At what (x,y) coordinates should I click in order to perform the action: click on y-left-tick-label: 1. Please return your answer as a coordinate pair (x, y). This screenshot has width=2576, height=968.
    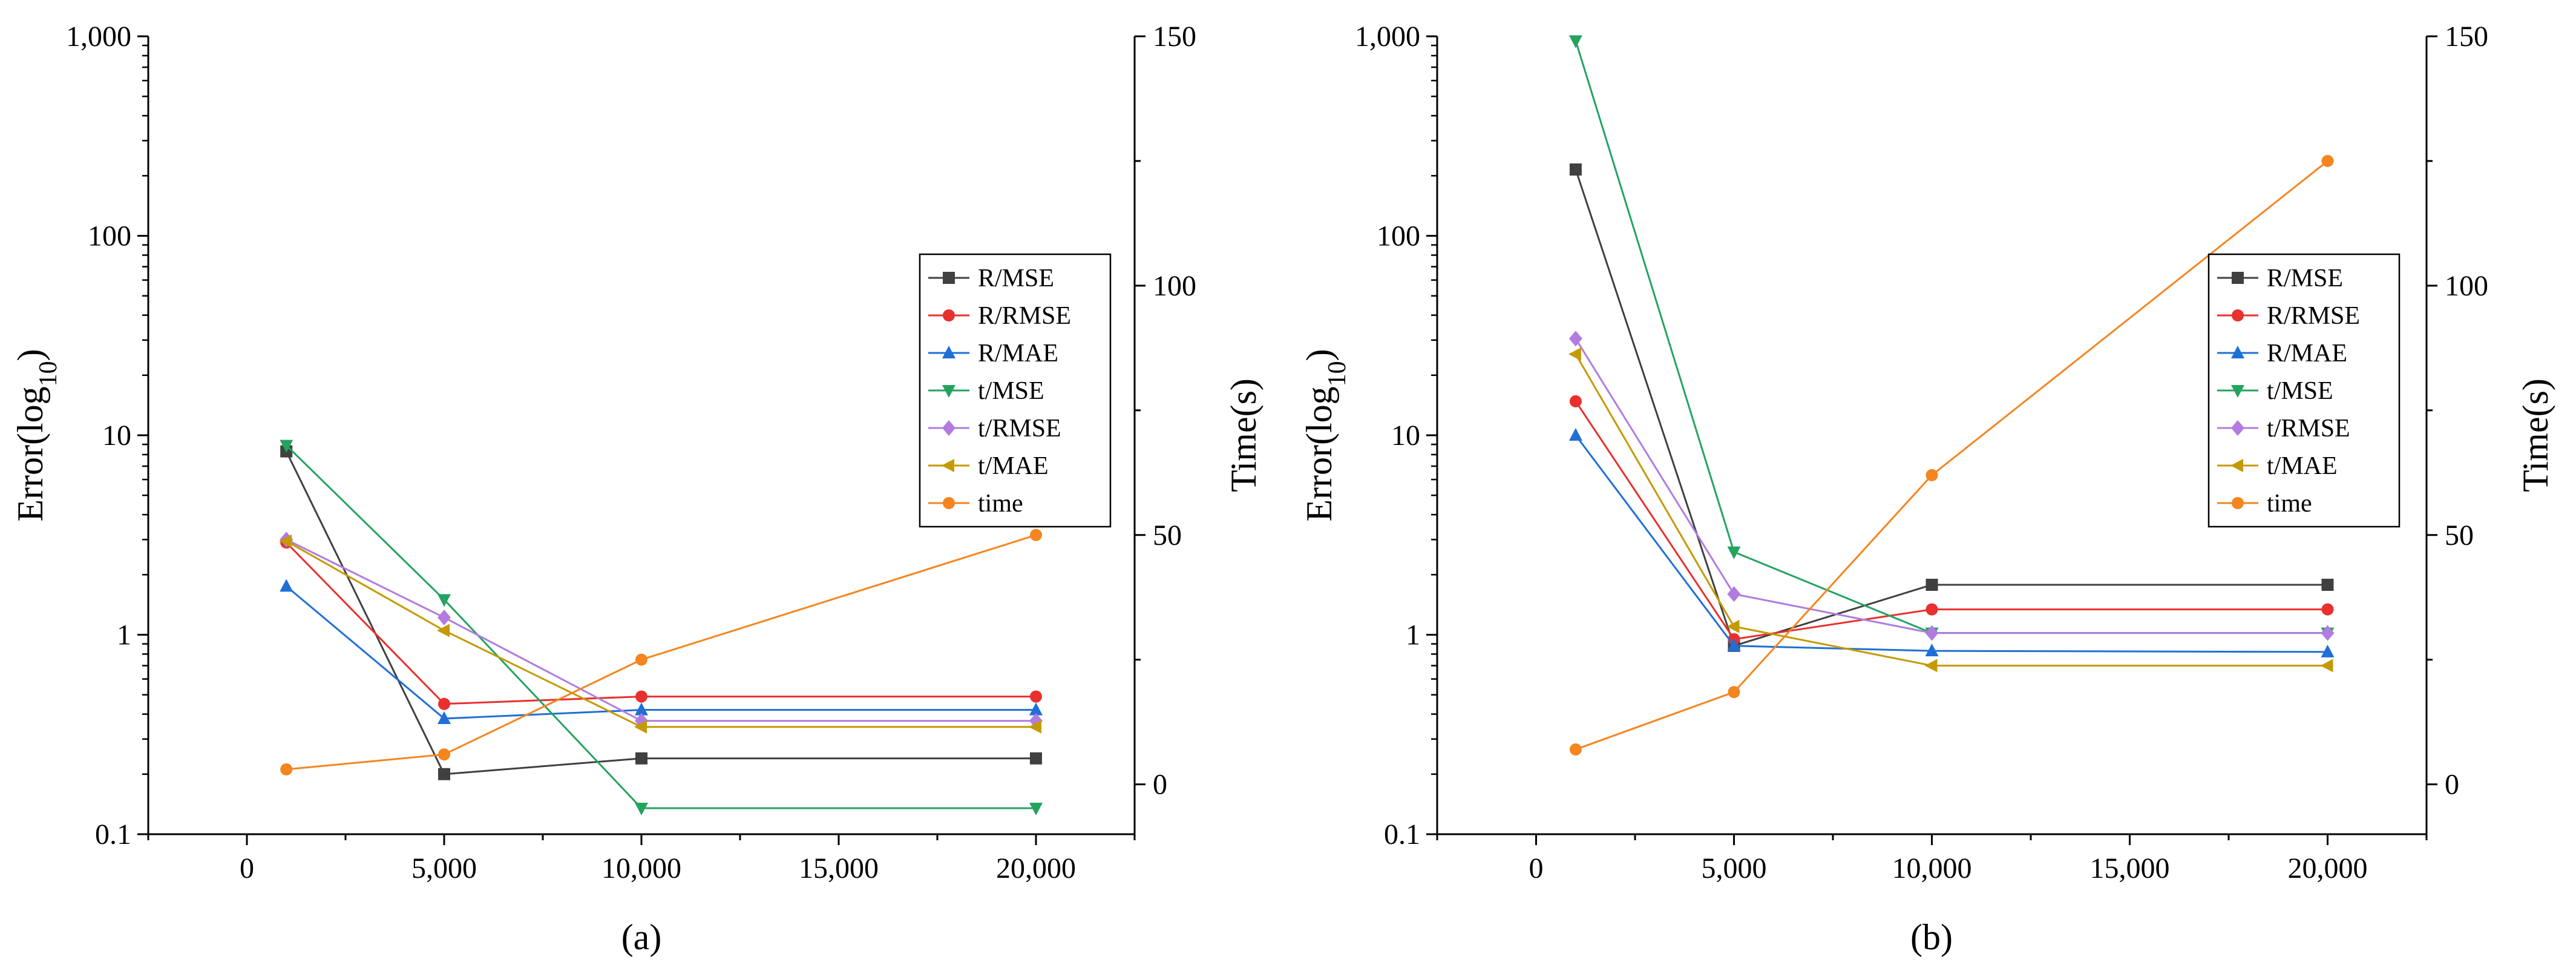
    Looking at the image, I should click on (124, 635).